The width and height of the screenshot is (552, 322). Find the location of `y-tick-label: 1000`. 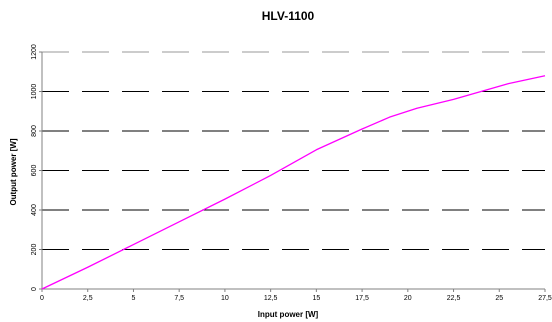

y-tick-label: 1000 is located at coordinates (34, 92).